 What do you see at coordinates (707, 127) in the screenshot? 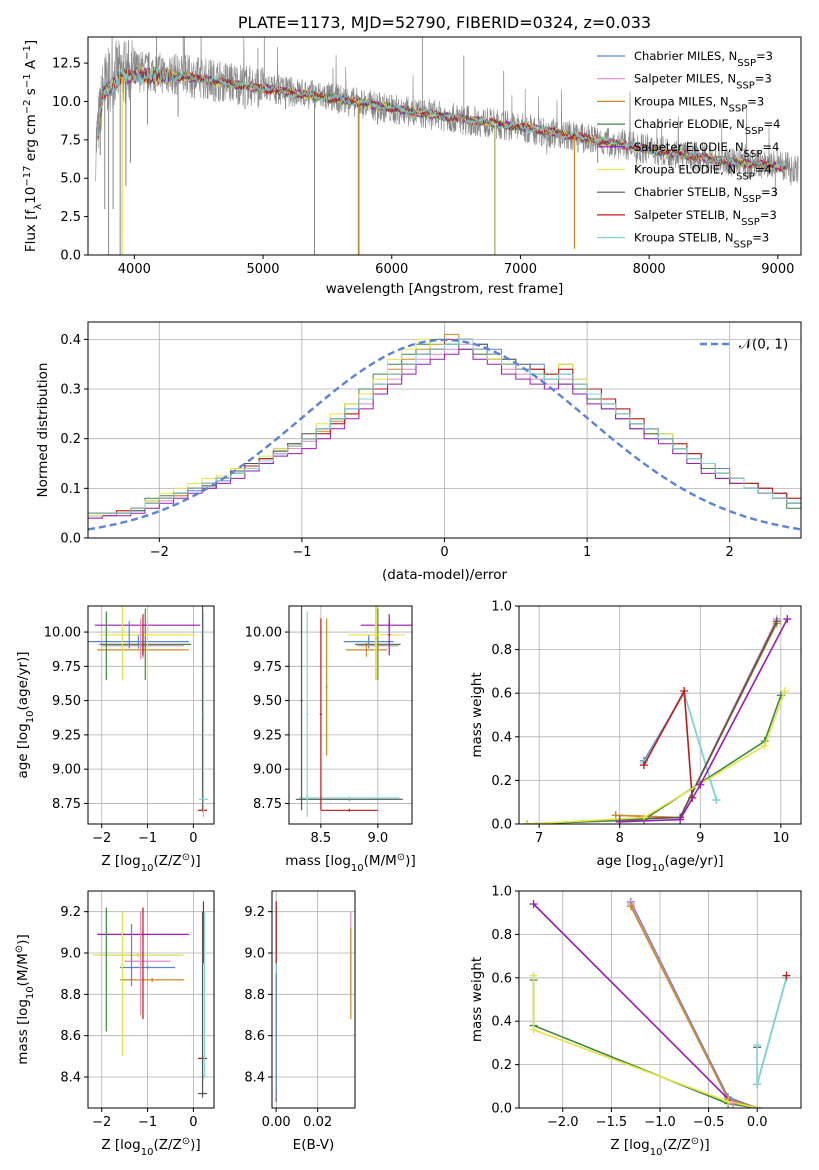
I see `legend-entry: Chabrier ELODIE, NSSP=4` at bounding box center [707, 127].